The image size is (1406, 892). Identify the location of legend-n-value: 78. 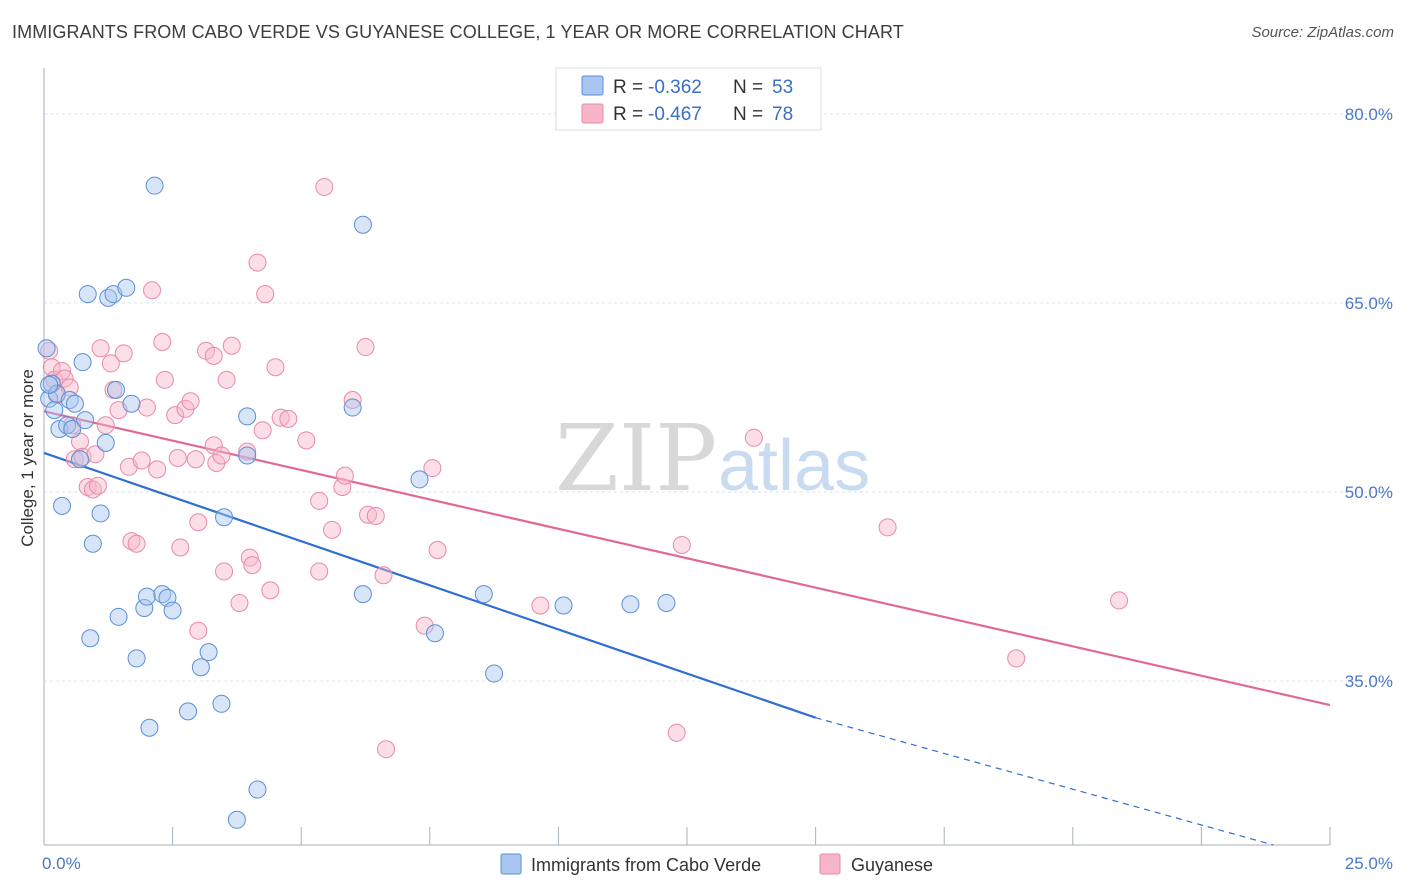
(782, 114).